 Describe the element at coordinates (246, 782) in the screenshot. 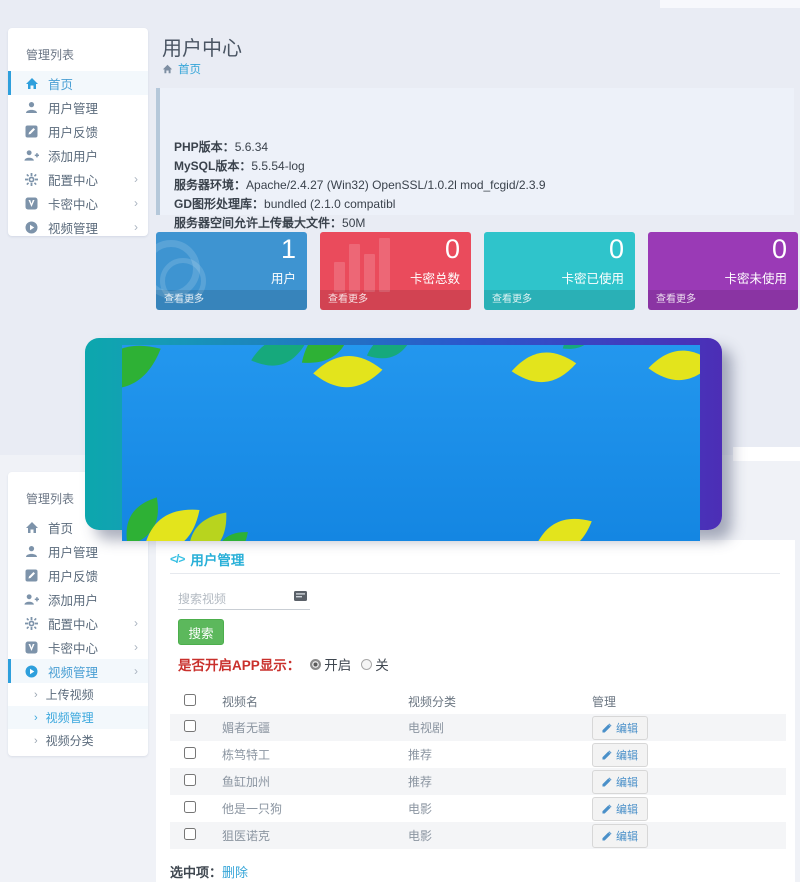

I see `video-name: 鱼缸加州` at that location.